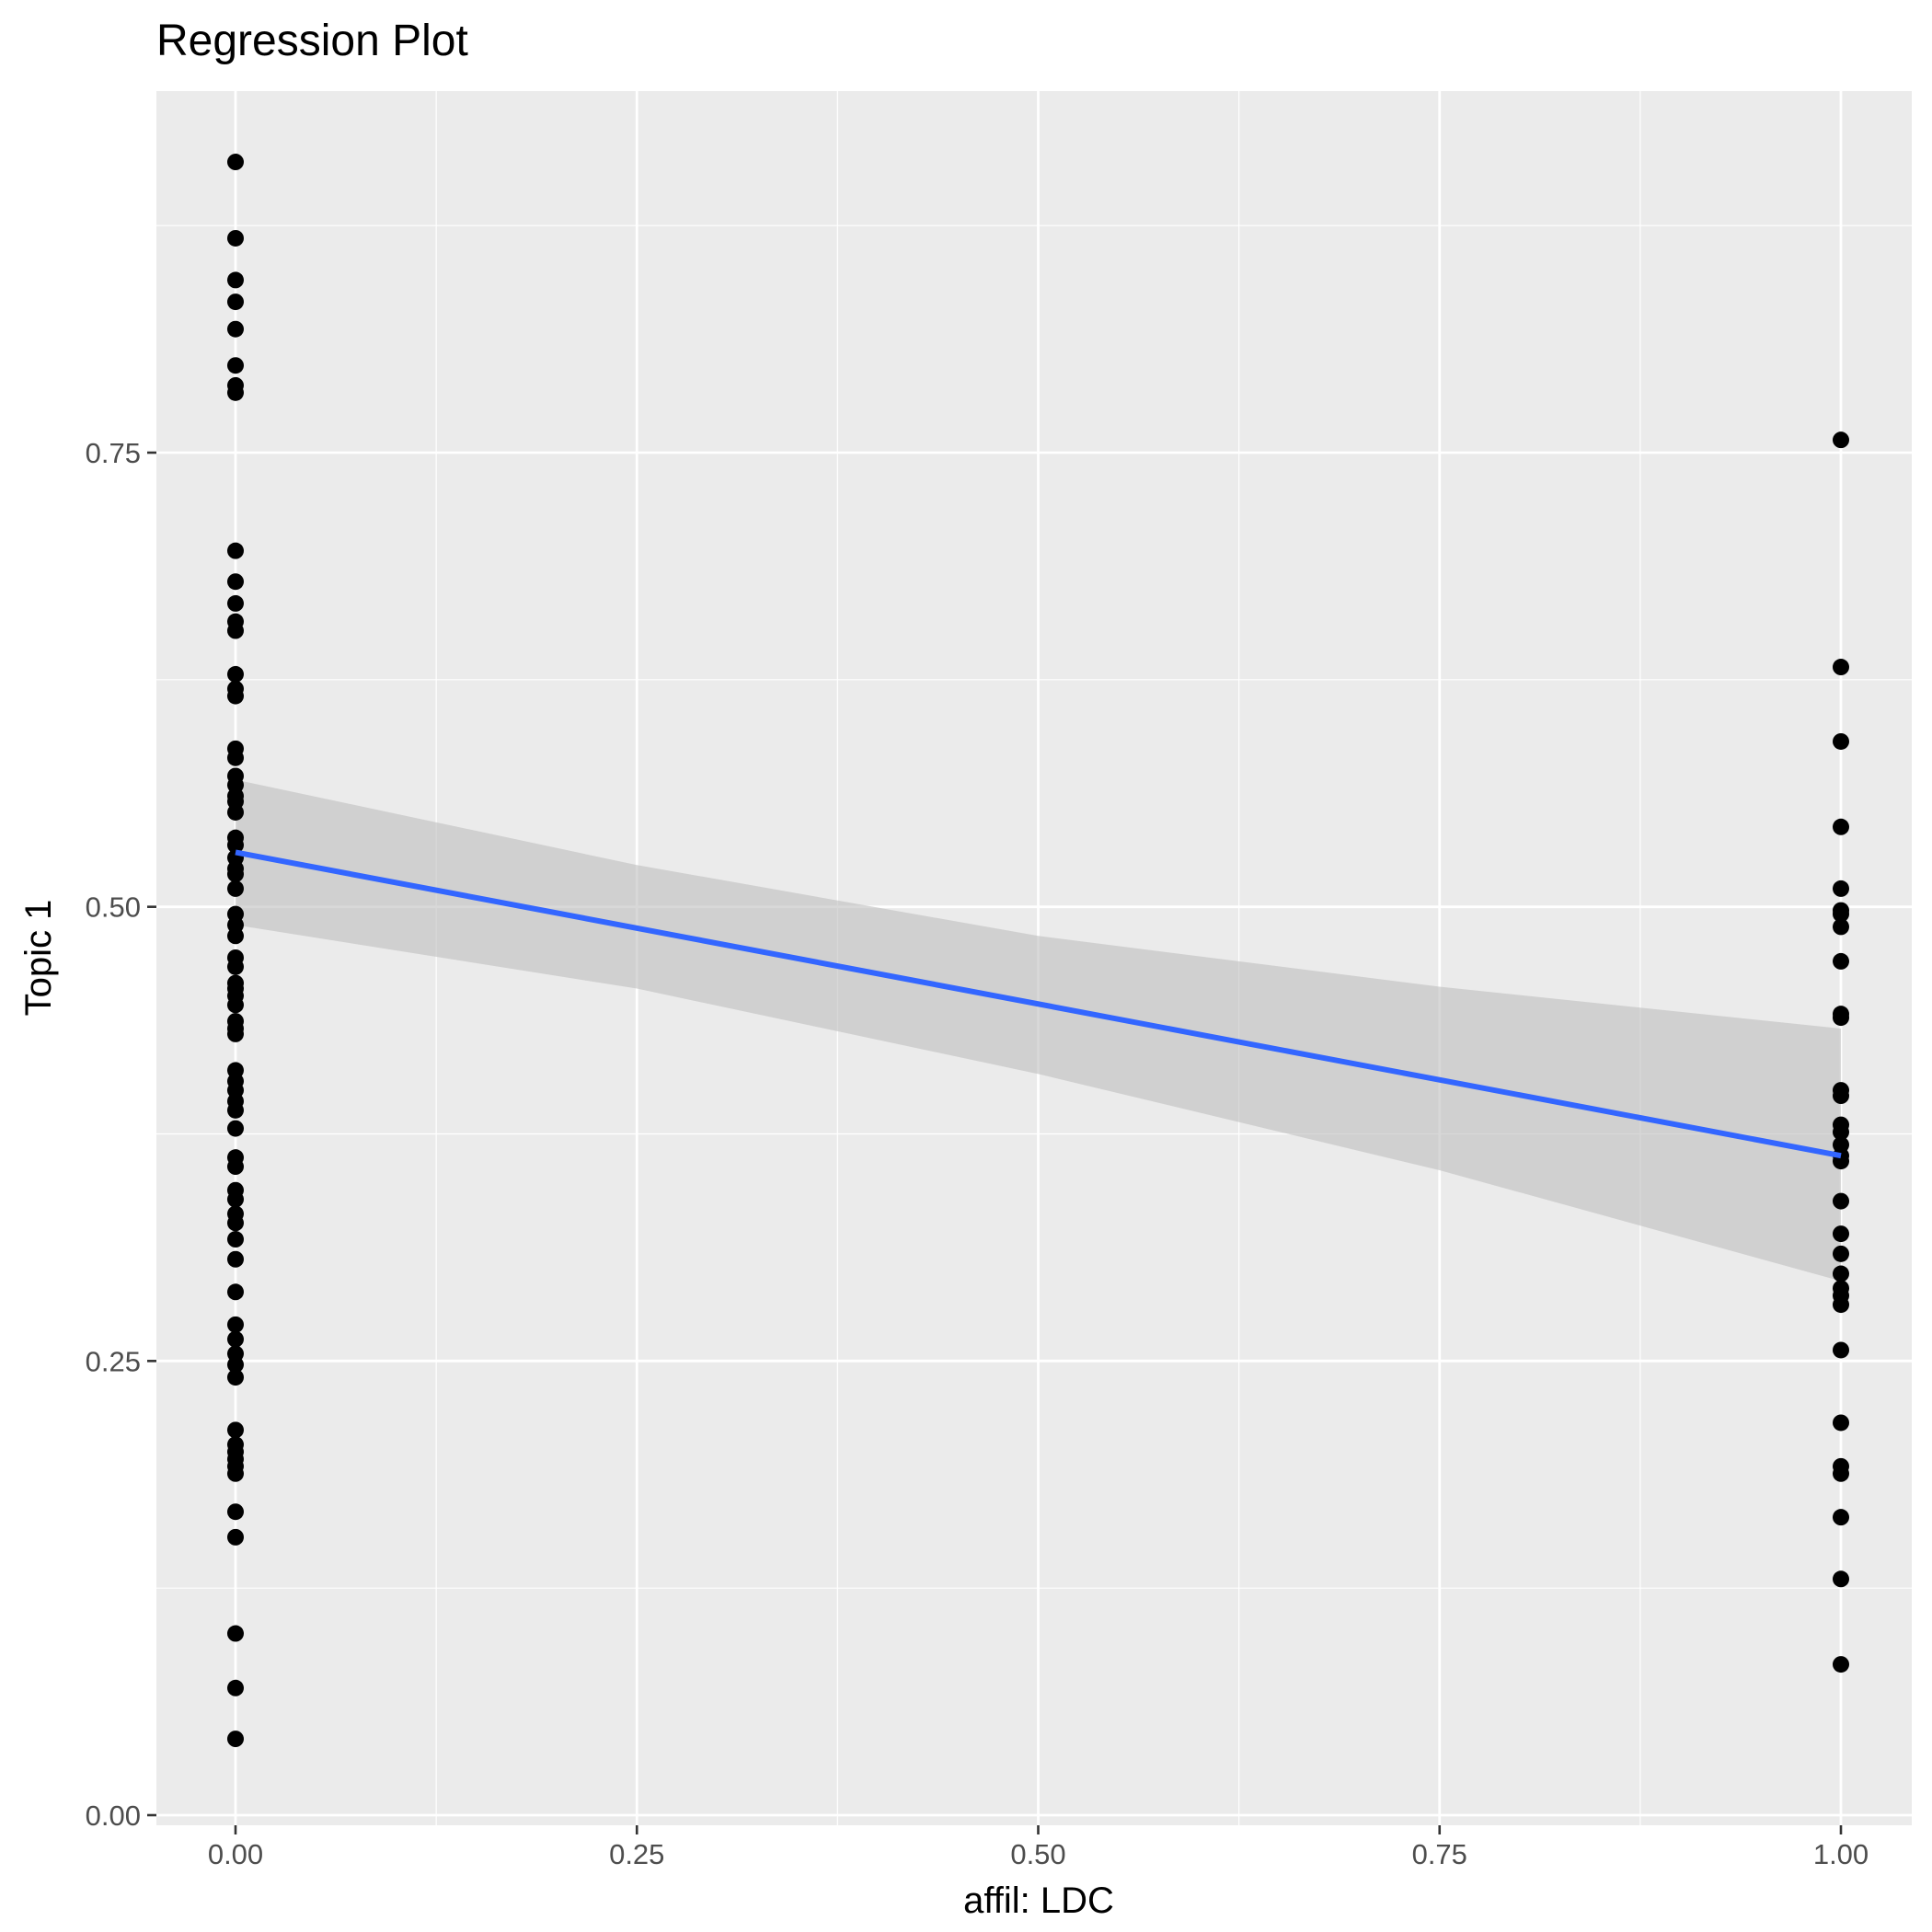 The height and width of the screenshot is (1932, 1932). I want to click on regression-line, so click(1038, 1004).